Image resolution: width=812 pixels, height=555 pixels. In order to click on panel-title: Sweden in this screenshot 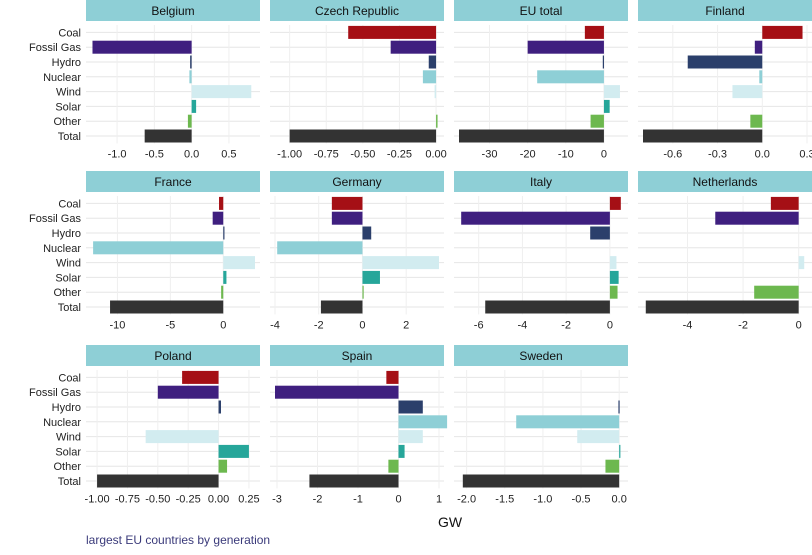, I will do `click(540, 356)`.